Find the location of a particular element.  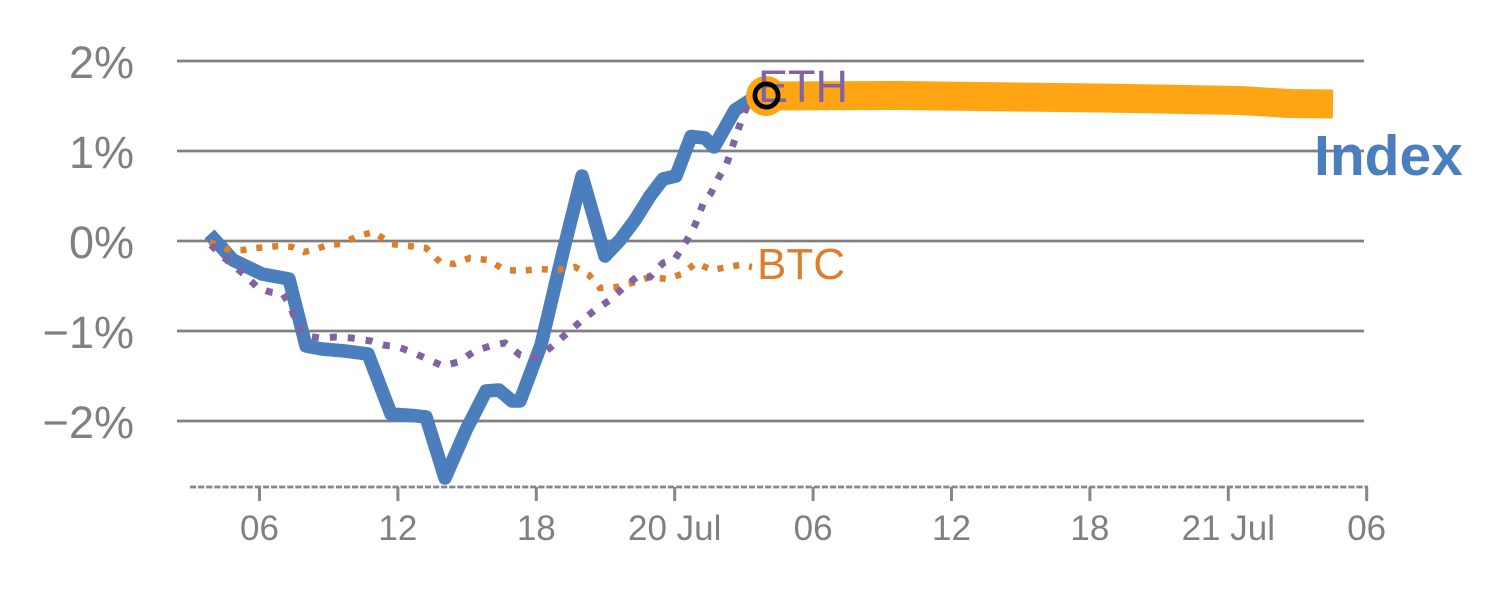

svg-text: Index is located at coordinates (1388, 156).